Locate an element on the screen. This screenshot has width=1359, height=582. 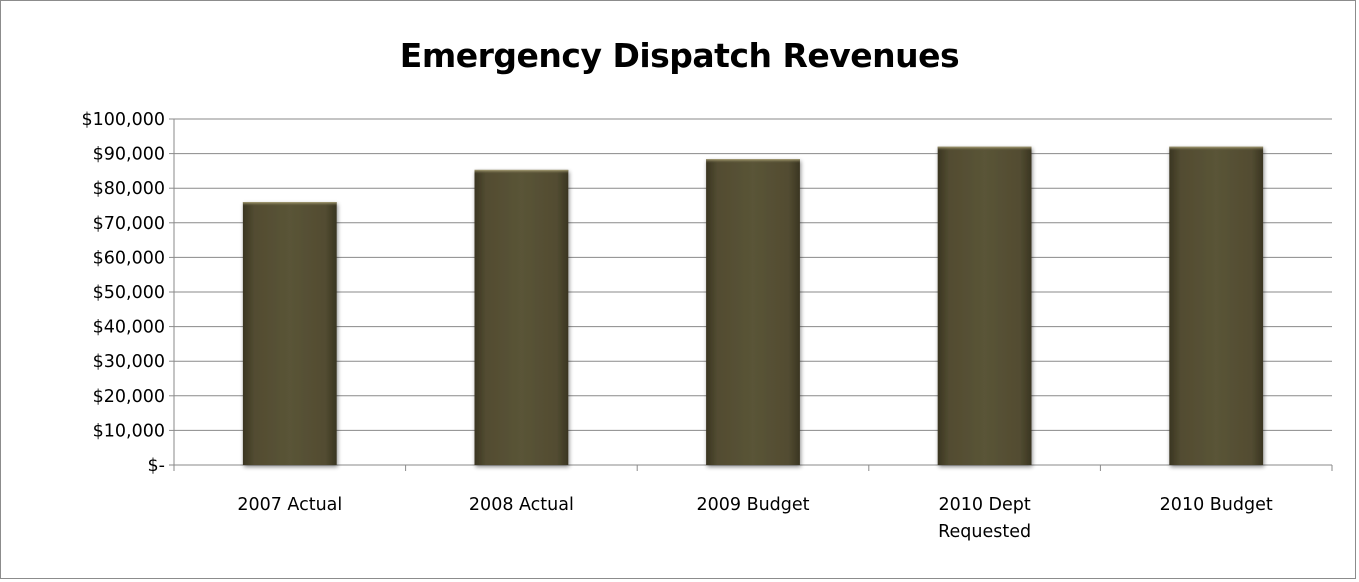
y-tick-label: $80,000 is located at coordinates (129, 189).